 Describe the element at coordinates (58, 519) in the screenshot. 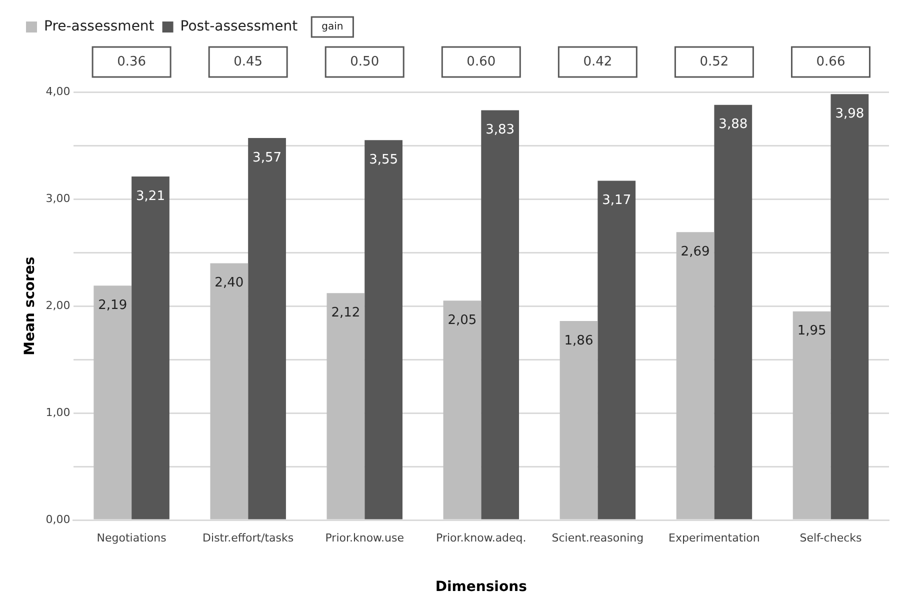

I see `y-tick-label: 0,00` at that location.